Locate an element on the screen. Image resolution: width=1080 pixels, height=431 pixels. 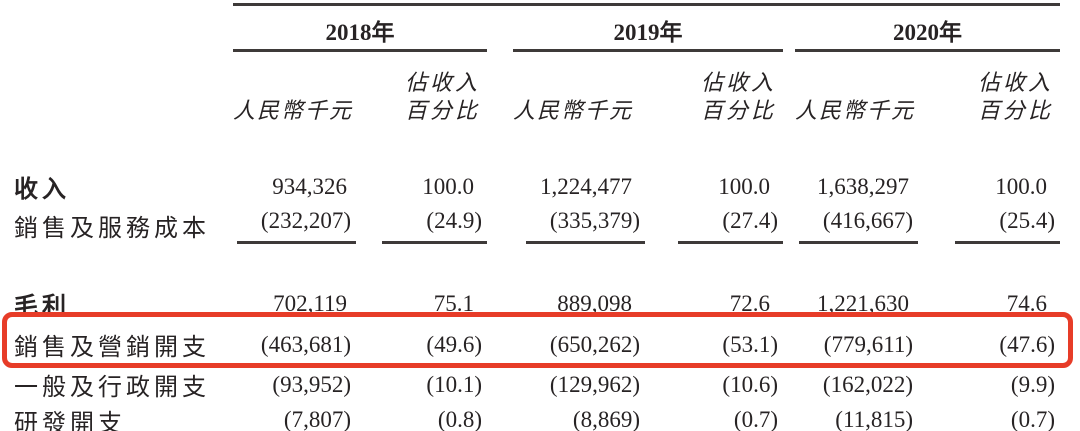
amount-cell: 702,119 is located at coordinates (310, 303).